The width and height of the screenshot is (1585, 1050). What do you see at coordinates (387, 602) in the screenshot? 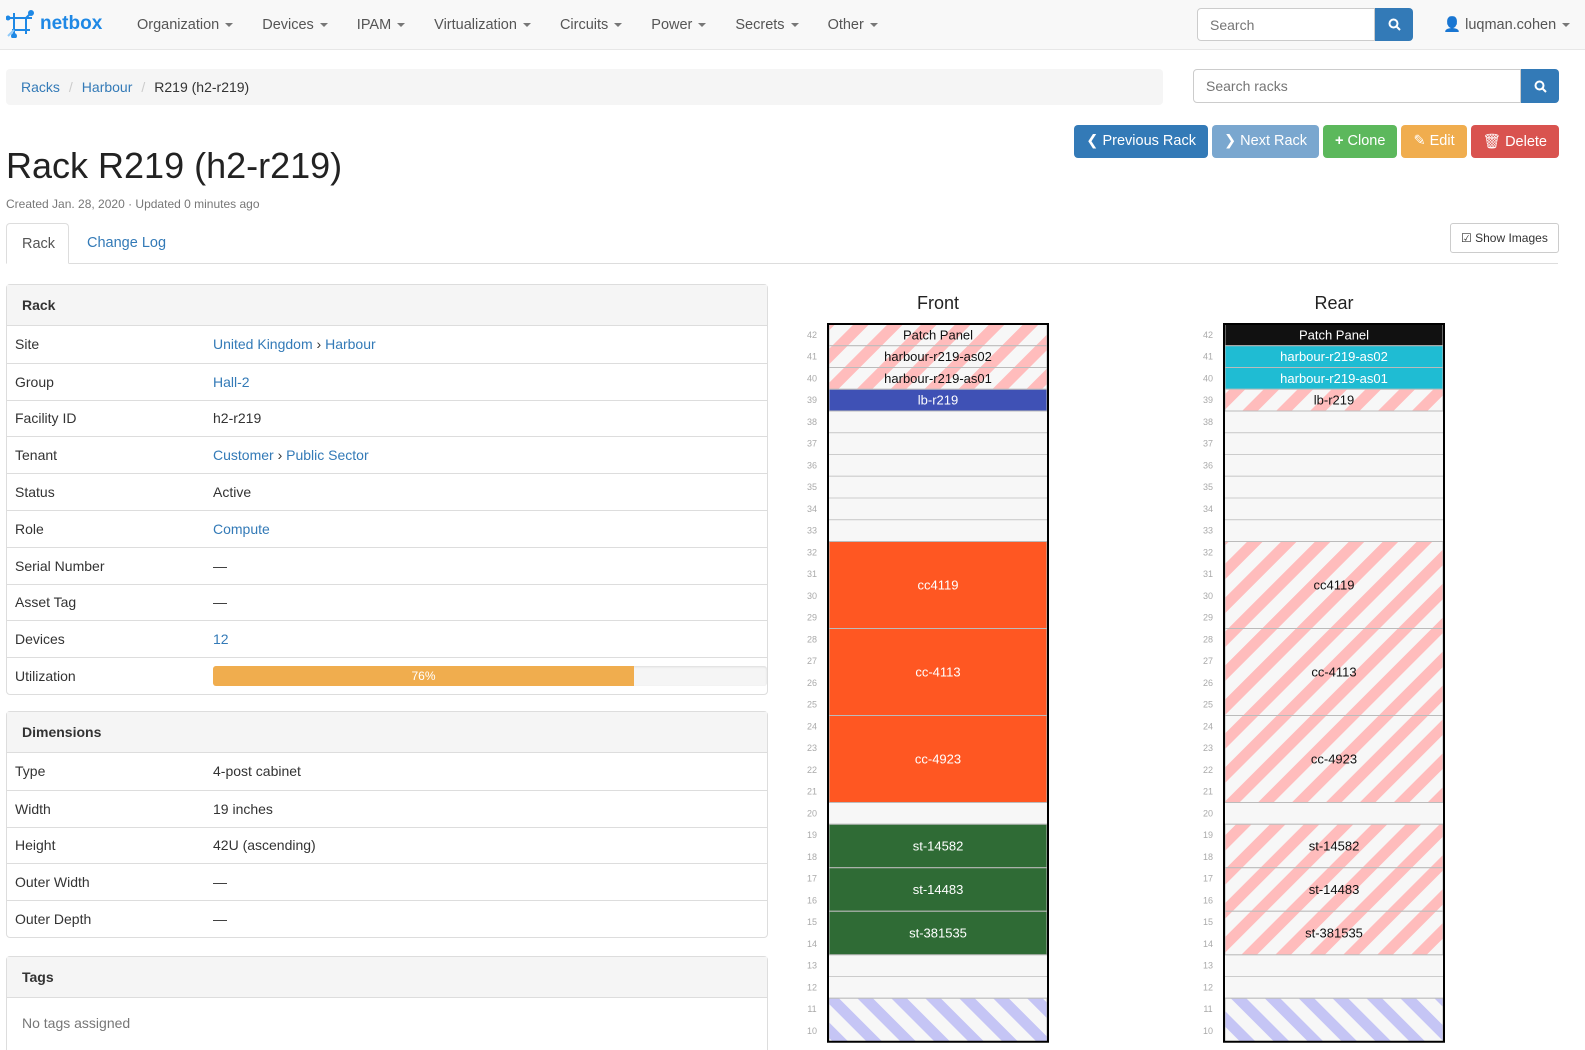
I see `rack-row: Asset Tag —` at bounding box center [387, 602].